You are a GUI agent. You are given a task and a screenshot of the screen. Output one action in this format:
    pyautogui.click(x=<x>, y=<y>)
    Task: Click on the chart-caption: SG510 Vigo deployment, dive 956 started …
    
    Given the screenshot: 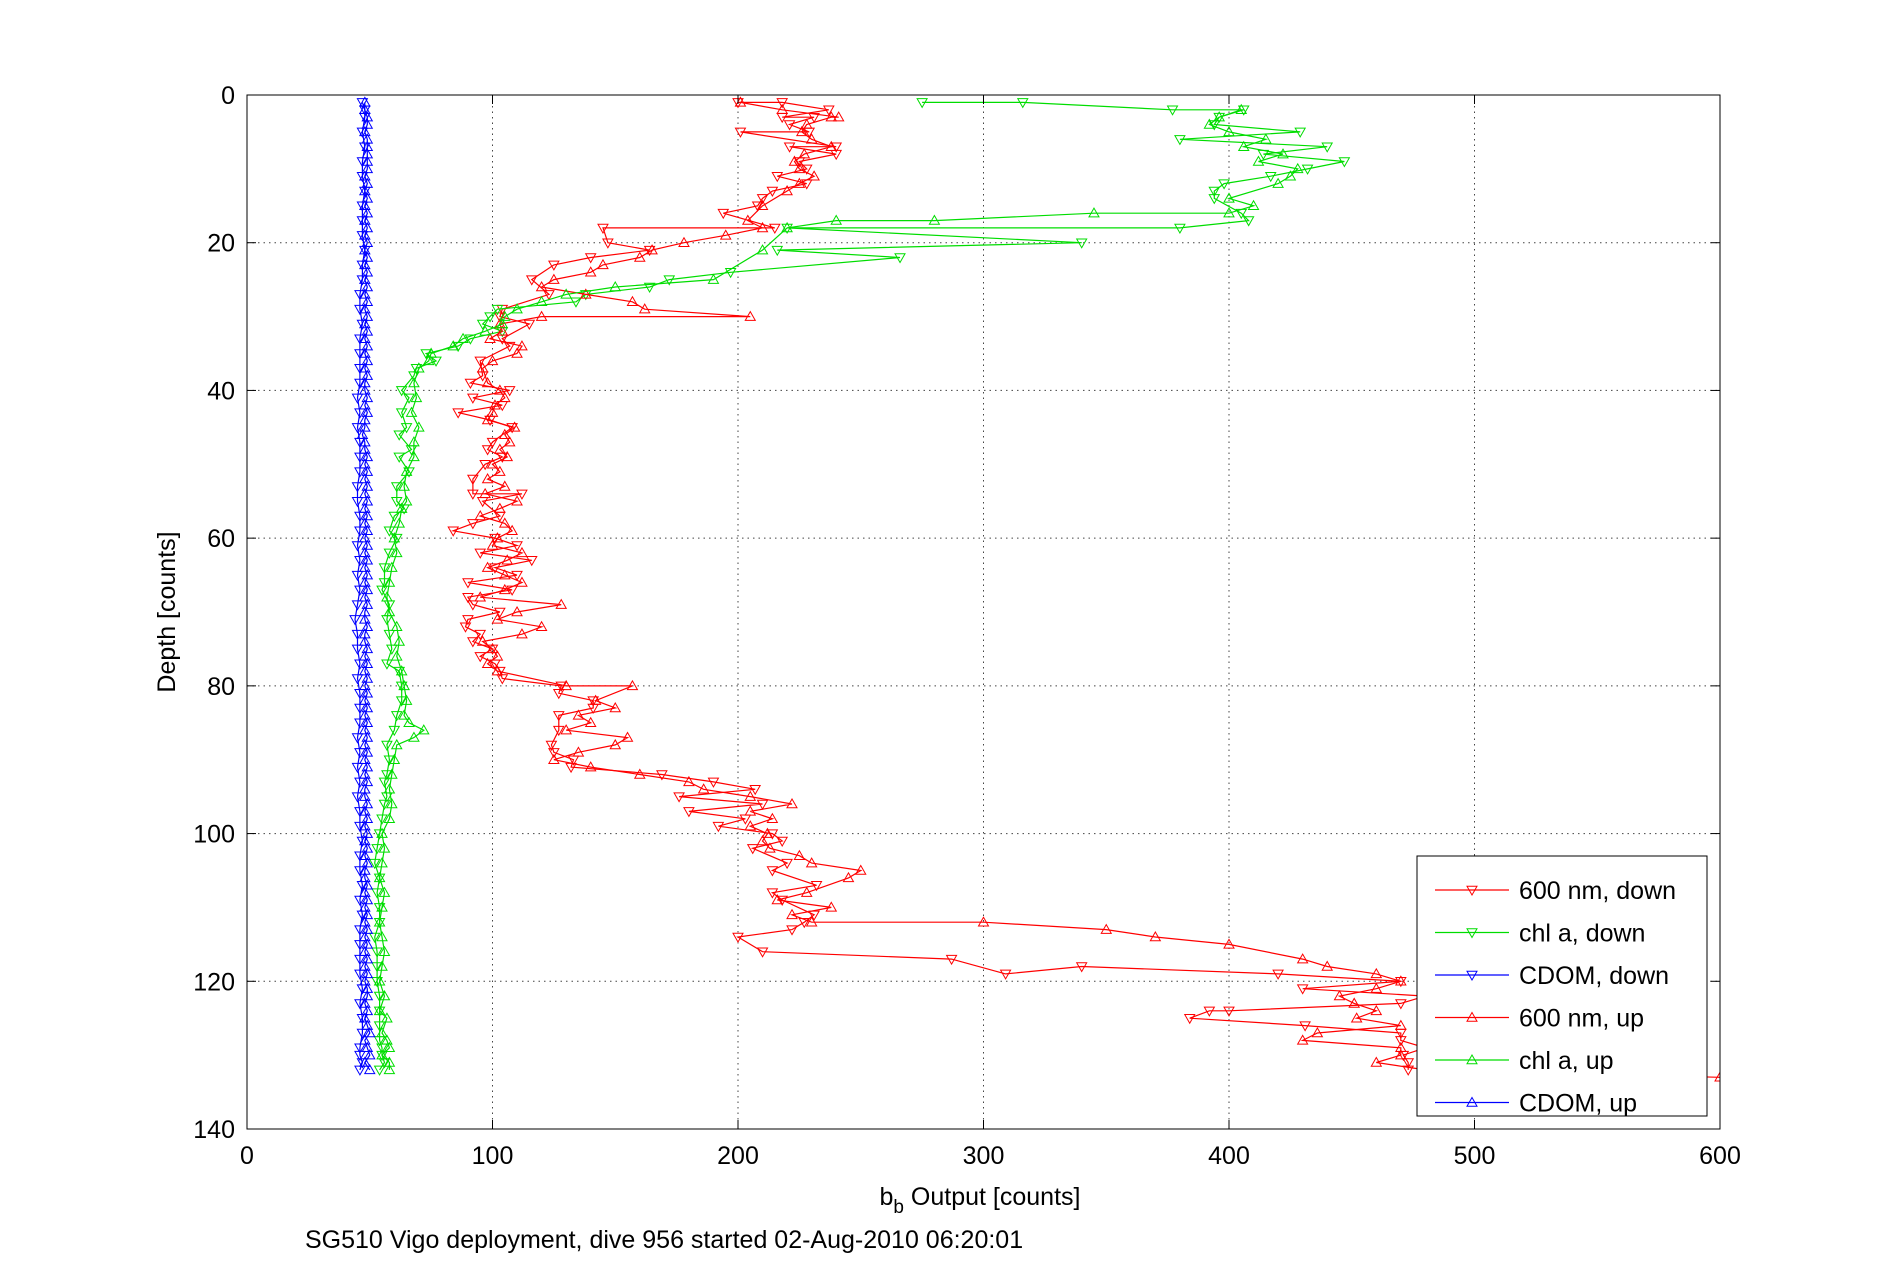 What is the action you would take?
    pyautogui.click(x=664, y=1240)
    